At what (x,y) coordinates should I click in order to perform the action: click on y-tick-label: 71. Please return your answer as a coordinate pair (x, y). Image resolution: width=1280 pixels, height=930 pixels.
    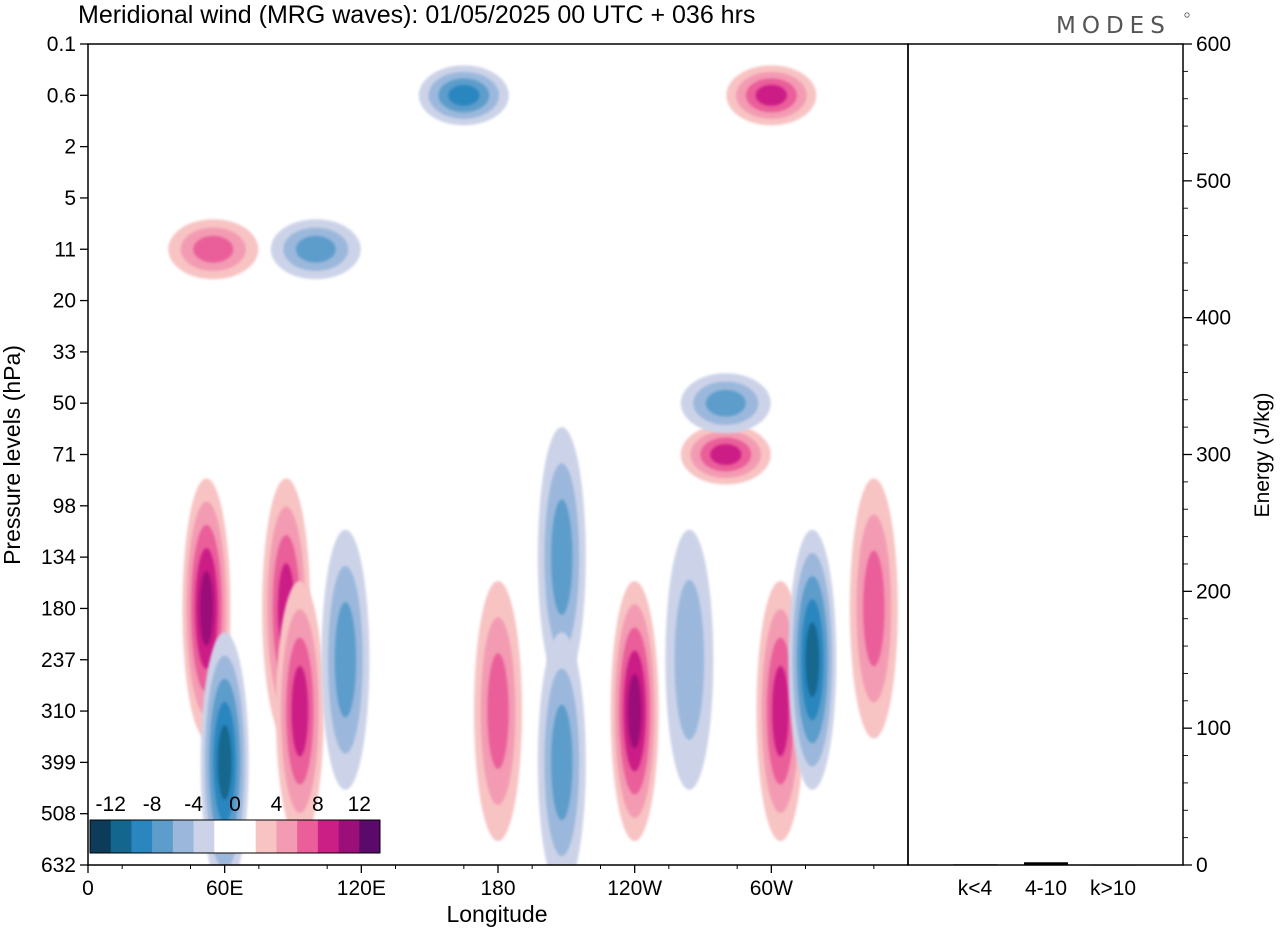
    Looking at the image, I should click on (64, 455).